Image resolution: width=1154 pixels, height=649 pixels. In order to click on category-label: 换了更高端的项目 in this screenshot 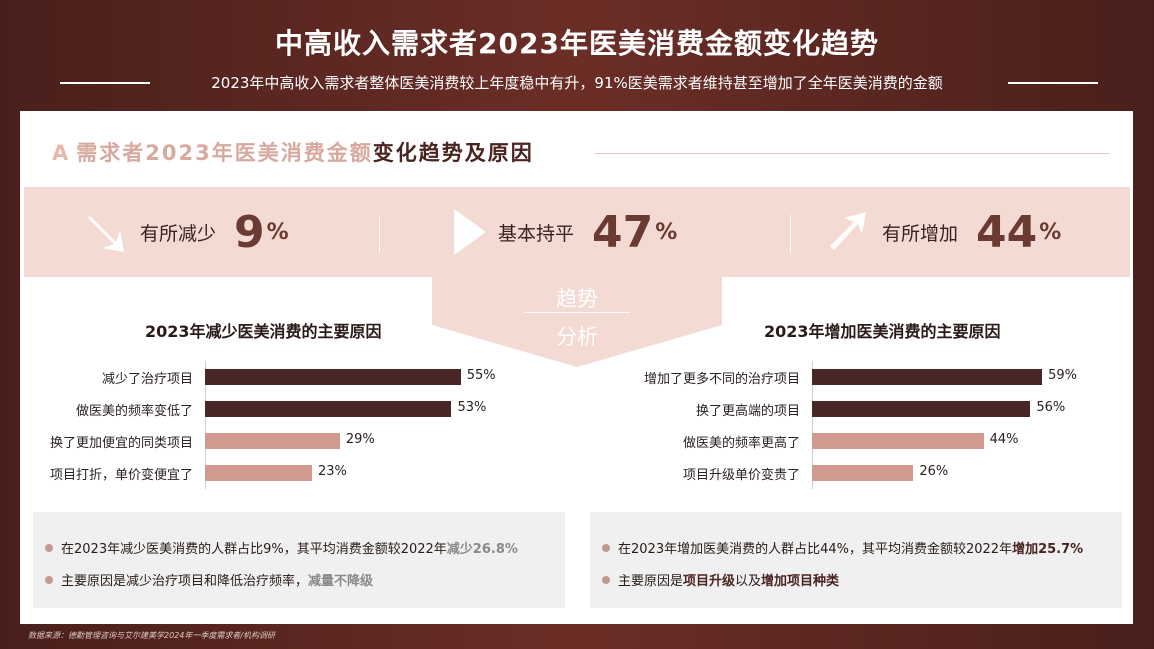, I will do `click(747, 411)`.